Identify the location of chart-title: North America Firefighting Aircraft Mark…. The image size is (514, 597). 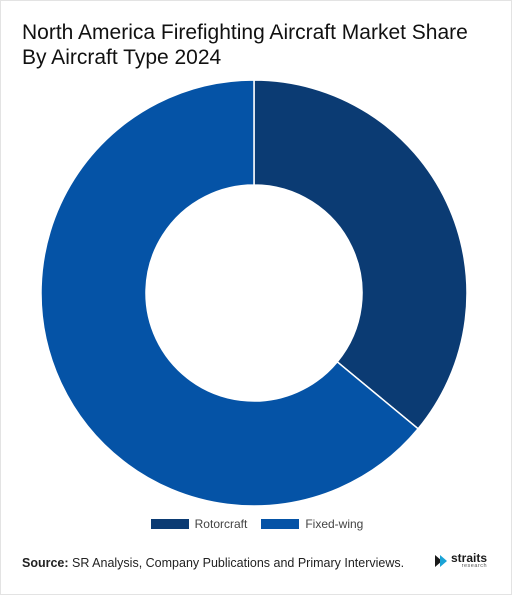
(245, 45).